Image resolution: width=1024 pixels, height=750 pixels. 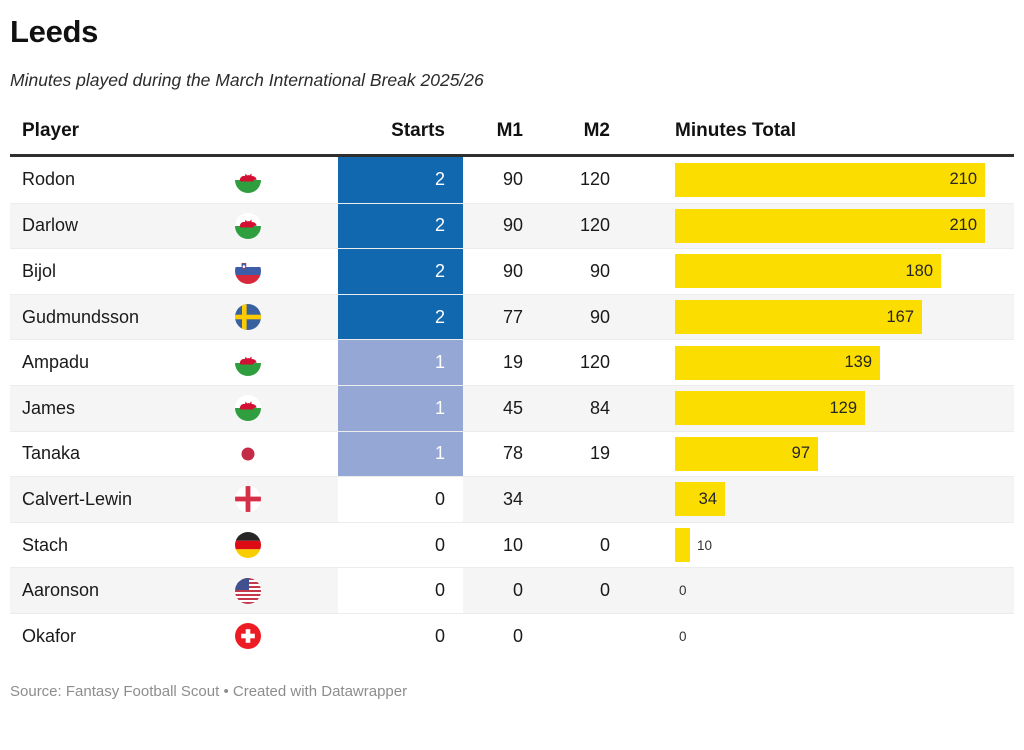 I want to click on table-row: Gudmundsson 2 77 90 167, so click(x=512, y=316).